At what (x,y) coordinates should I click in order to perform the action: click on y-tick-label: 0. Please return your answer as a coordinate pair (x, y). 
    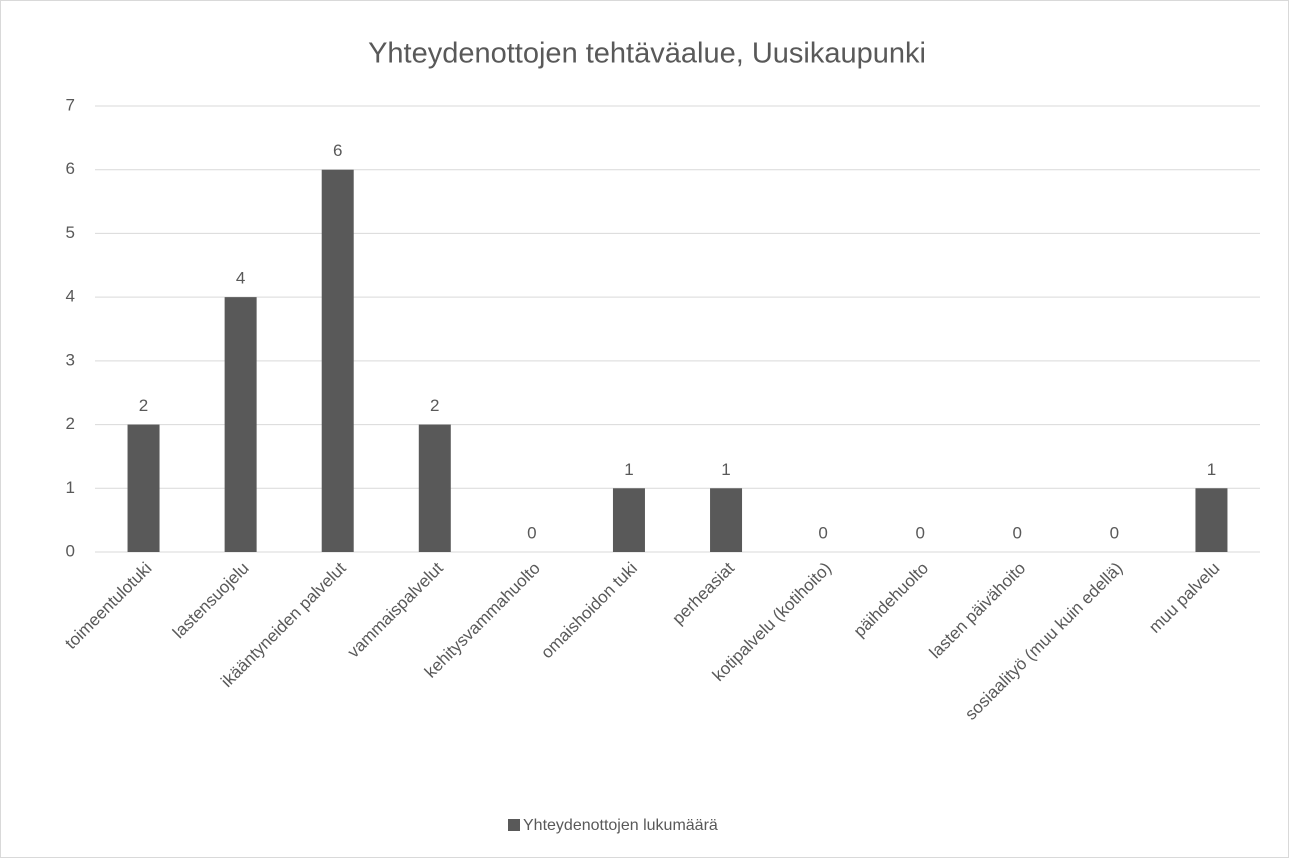
    Looking at the image, I should click on (70, 550).